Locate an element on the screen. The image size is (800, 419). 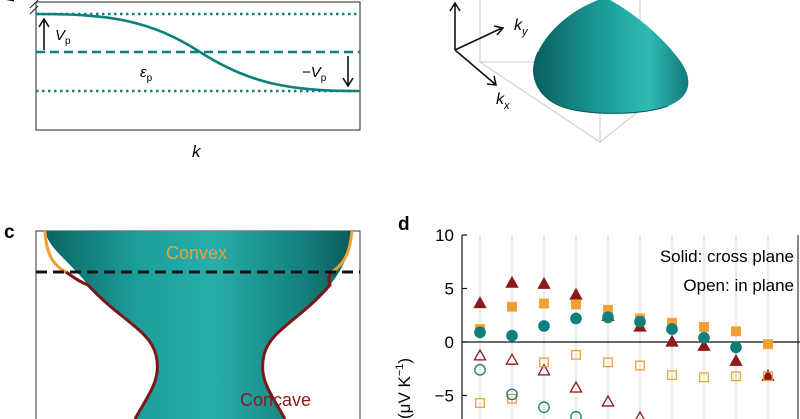
chart-marks is located at coordinates (624, 347).